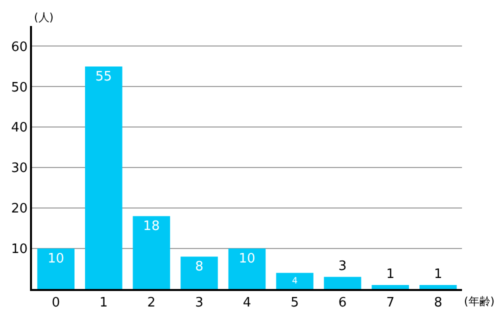 The image size is (500, 321). Describe the element at coordinates (390, 302) in the screenshot. I see `x-tick-label: 7` at that location.